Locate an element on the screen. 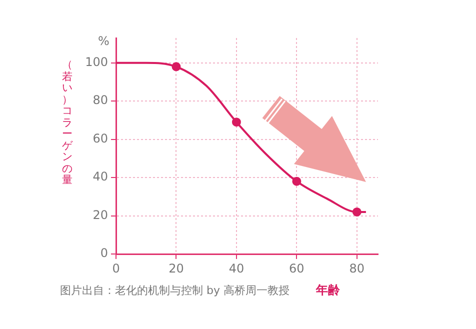 This screenshot has width=476, height=329. y-tick-label: 60 is located at coordinates (100, 138).